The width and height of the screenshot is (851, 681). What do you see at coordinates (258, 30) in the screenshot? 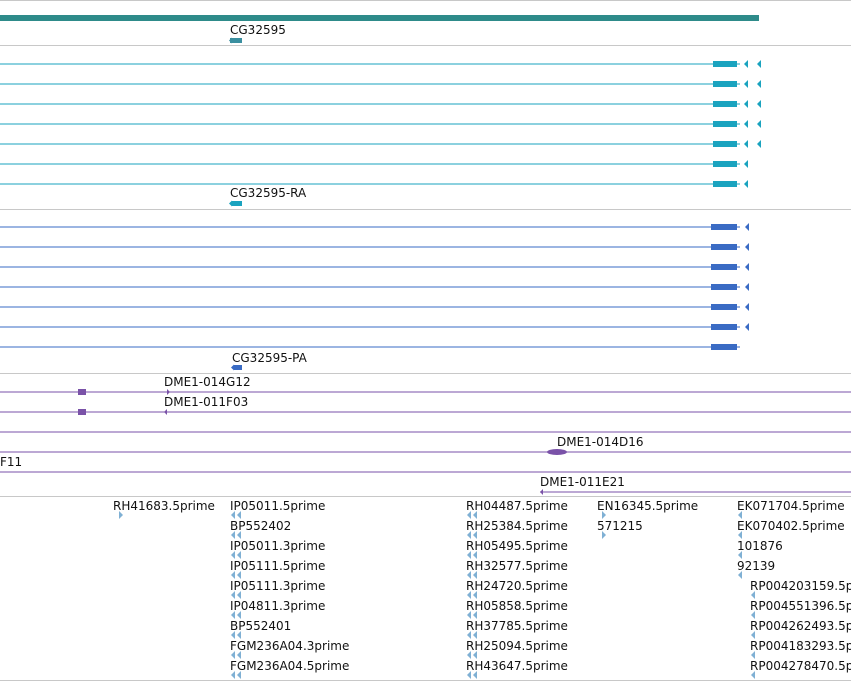
I see `gene-label: CG32595` at bounding box center [258, 30].